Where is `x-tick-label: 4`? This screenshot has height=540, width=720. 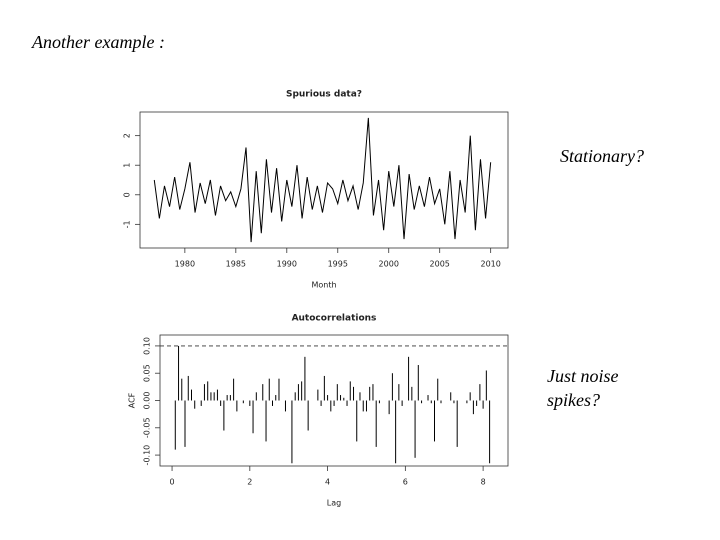
x-tick-label: 4 is located at coordinates (327, 482).